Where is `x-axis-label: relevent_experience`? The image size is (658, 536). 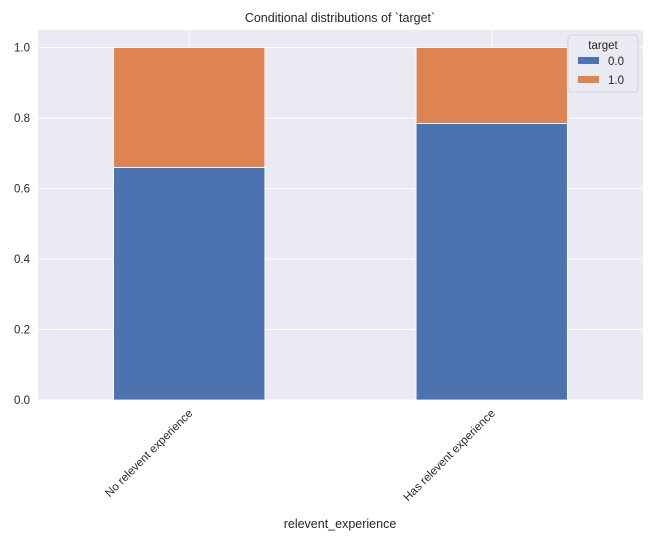 x-axis-label: relevent_experience is located at coordinates (340, 524).